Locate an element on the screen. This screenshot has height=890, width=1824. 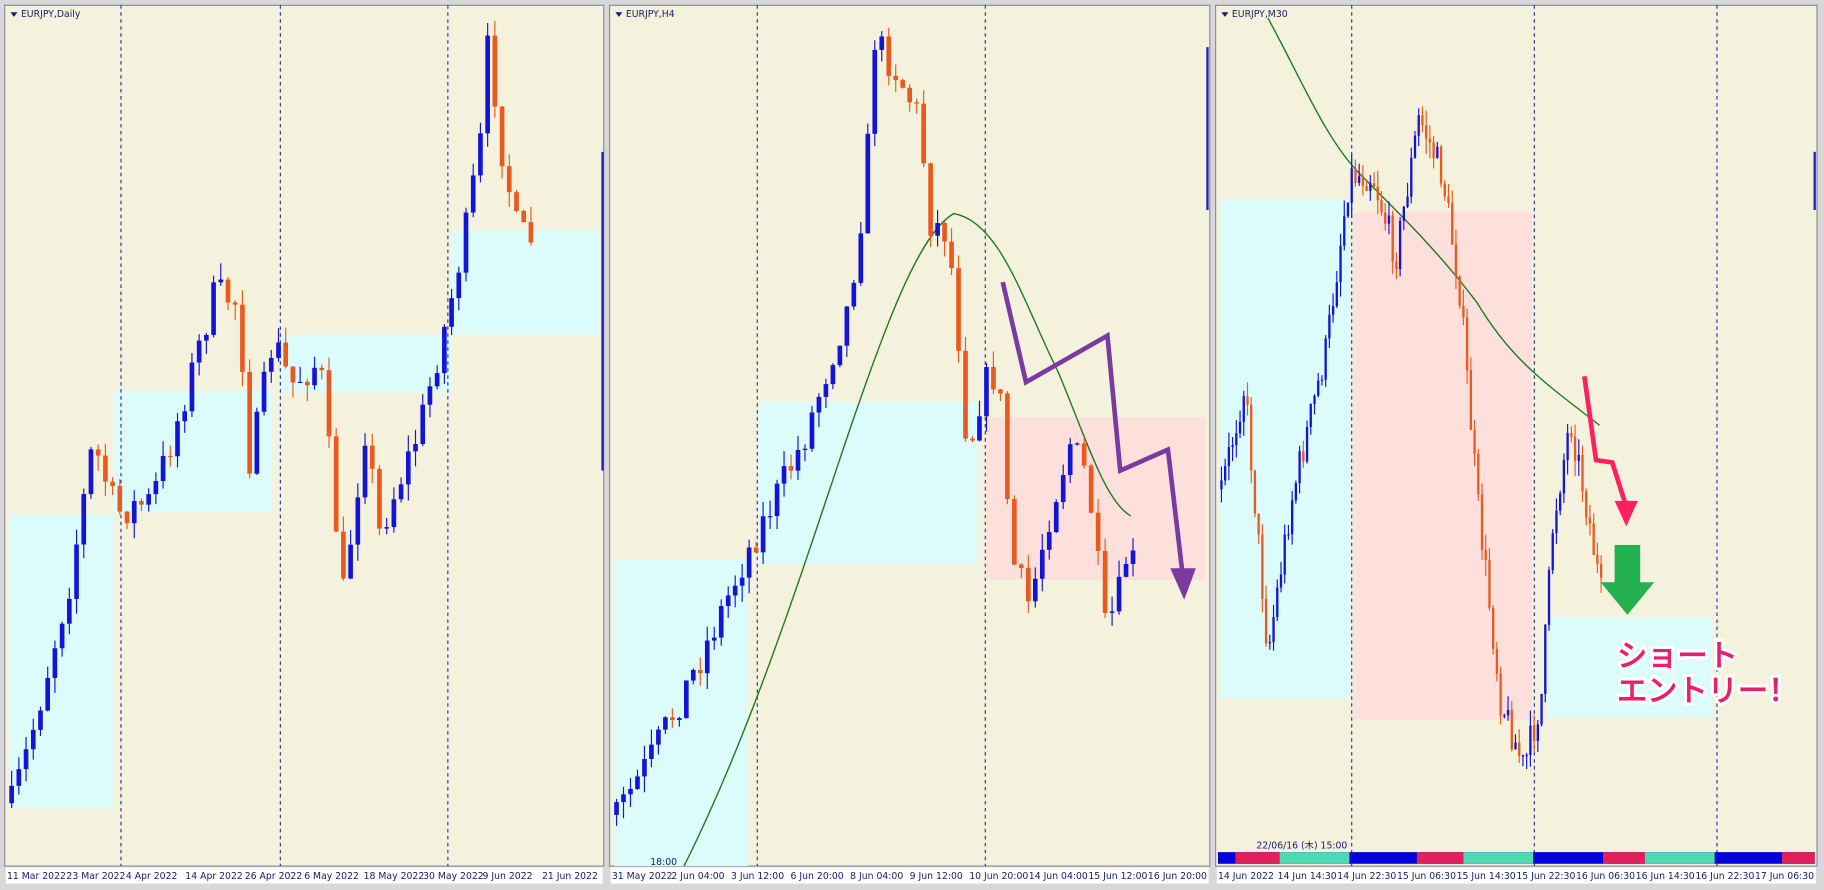
x-tick-label: 14 Jun 04:00 is located at coordinates (1058, 876).